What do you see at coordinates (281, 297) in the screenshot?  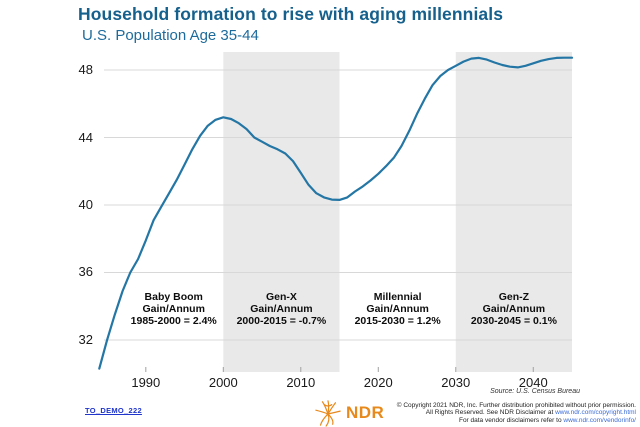 I see `annotation-line: Gen-X` at bounding box center [281, 297].